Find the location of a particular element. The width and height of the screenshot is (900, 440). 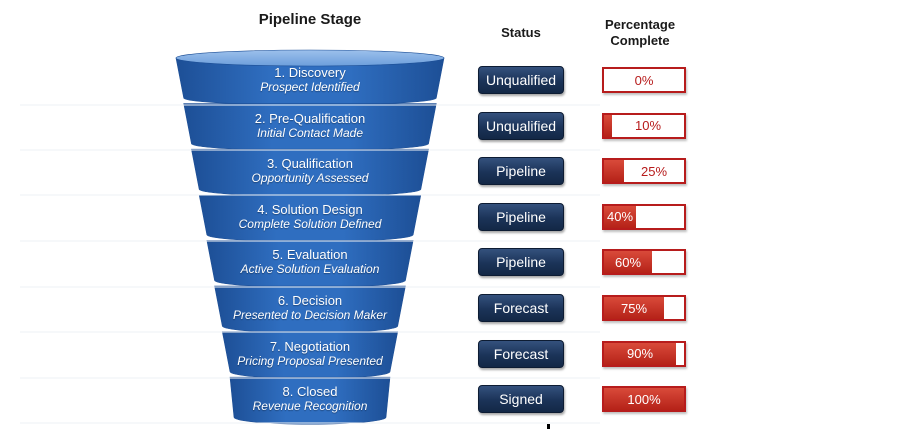

percent-complete-label: 100% is located at coordinates (644, 399).